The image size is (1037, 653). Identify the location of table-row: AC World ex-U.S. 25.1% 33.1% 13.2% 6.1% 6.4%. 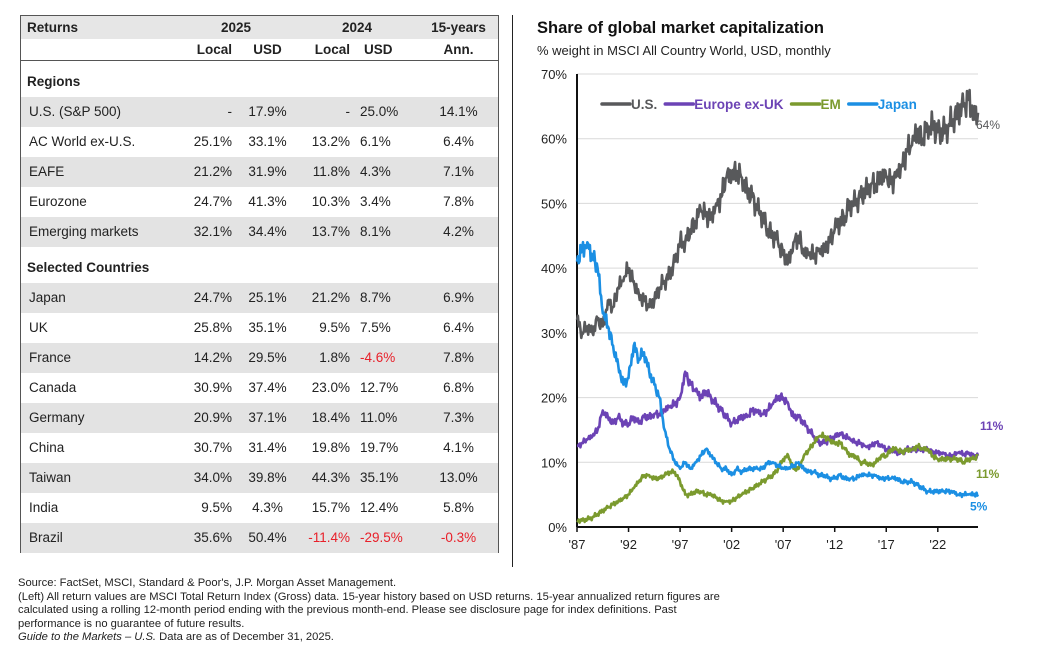
(259, 142).